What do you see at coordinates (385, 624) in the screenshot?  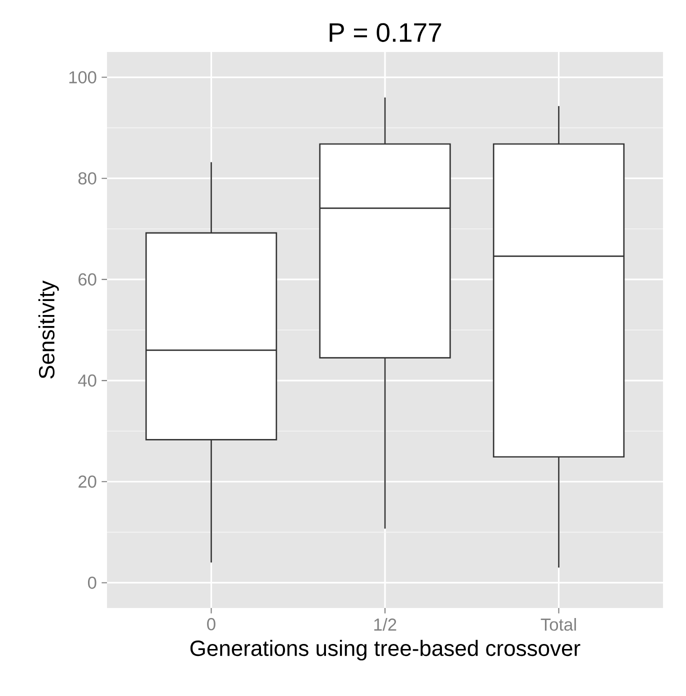 I see `x-tick-label: 1/2` at bounding box center [385, 624].